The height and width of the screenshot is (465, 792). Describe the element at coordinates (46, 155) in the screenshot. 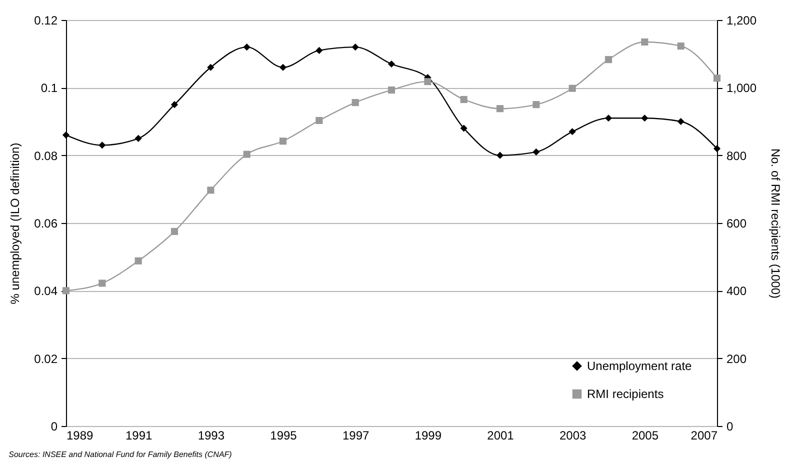

I see `y-tick-label: 0.08` at that location.